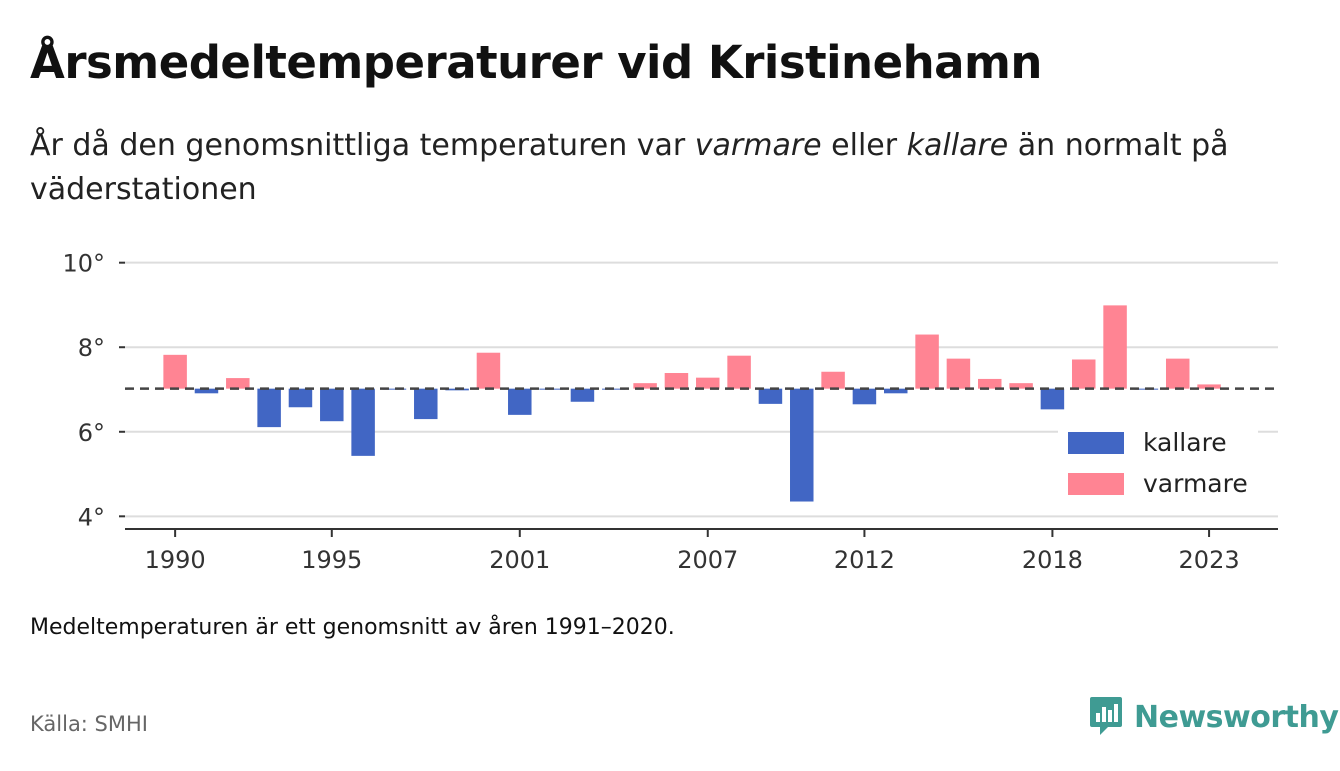 The height and width of the screenshot is (771, 1340). What do you see at coordinates (927, 361) in the screenshot?
I see `bar-2014` at bounding box center [927, 361].